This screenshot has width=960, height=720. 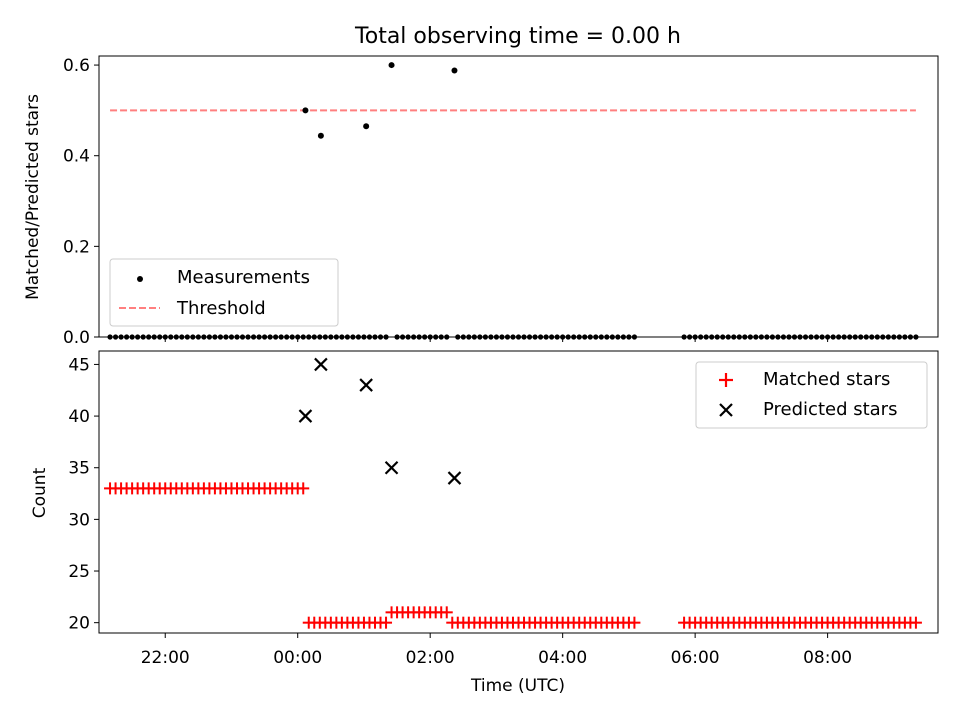 What do you see at coordinates (243, 277) in the screenshot?
I see `legend-measurements-label: Measurements` at bounding box center [243, 277].